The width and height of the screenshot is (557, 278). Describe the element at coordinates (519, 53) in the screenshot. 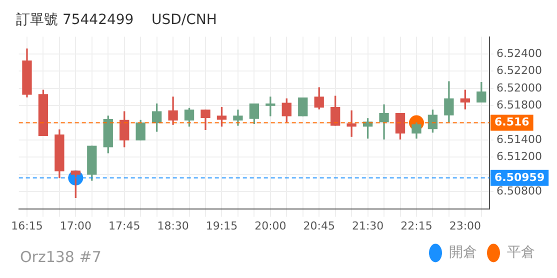

I see `y-tick-label: 6.52400` at that location.